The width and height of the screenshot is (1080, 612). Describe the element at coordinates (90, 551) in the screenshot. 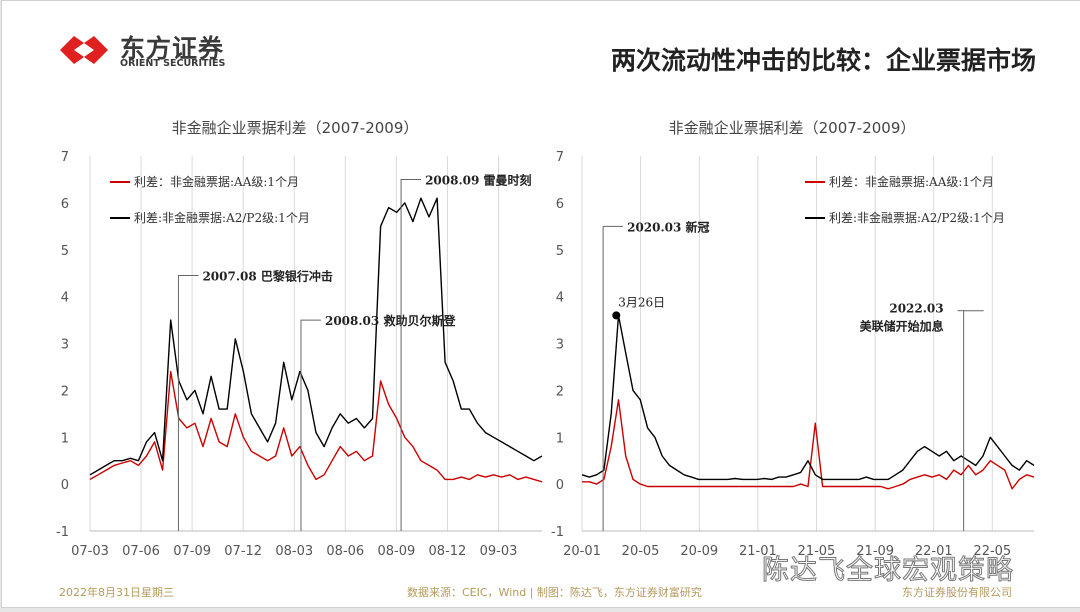

I see `x-tick-label: 07-03` at that location.